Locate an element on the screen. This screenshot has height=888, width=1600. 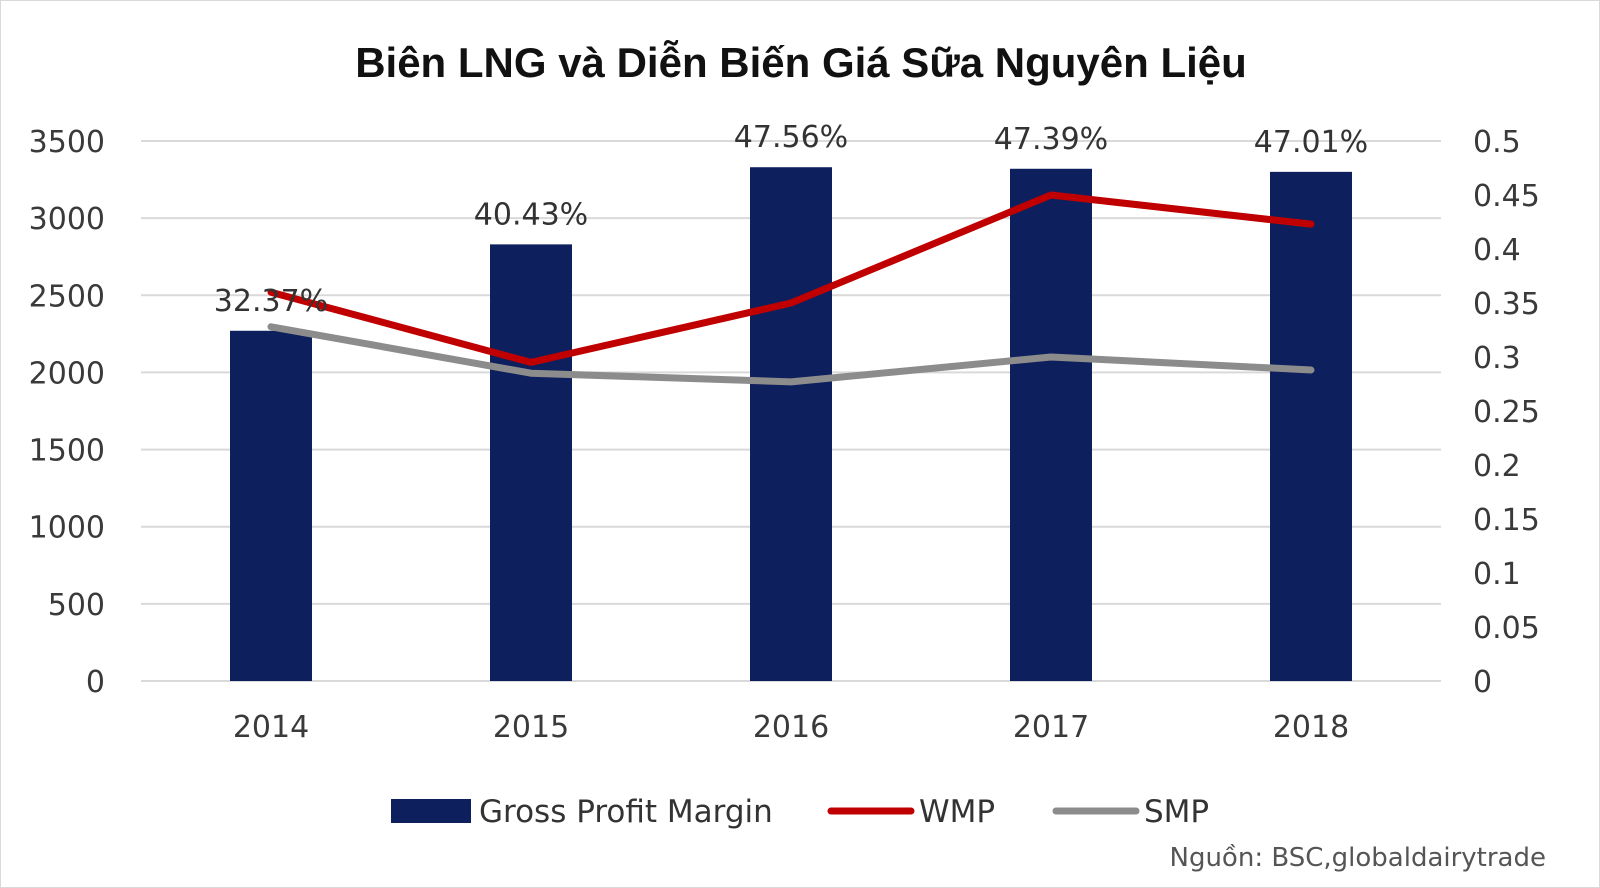
right-tick-label: 0.5 is located at coordinates (1497, 142).